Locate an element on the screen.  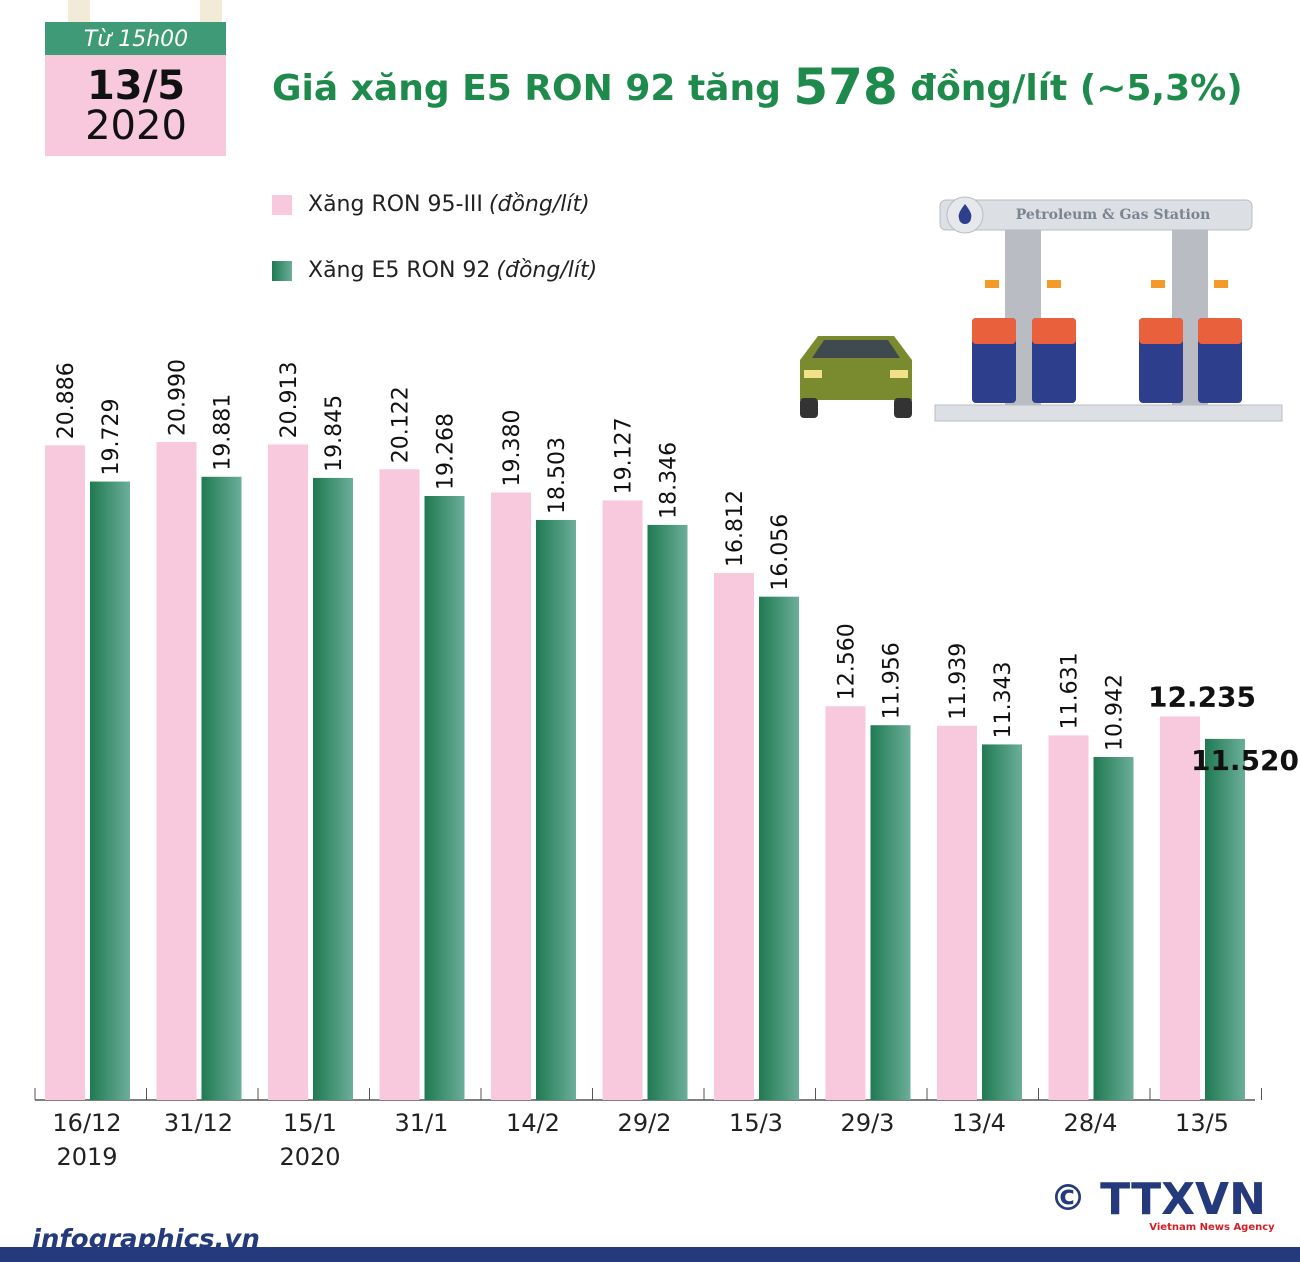
x-tick-label: 31/12 is located at coordinates (198, 1123).